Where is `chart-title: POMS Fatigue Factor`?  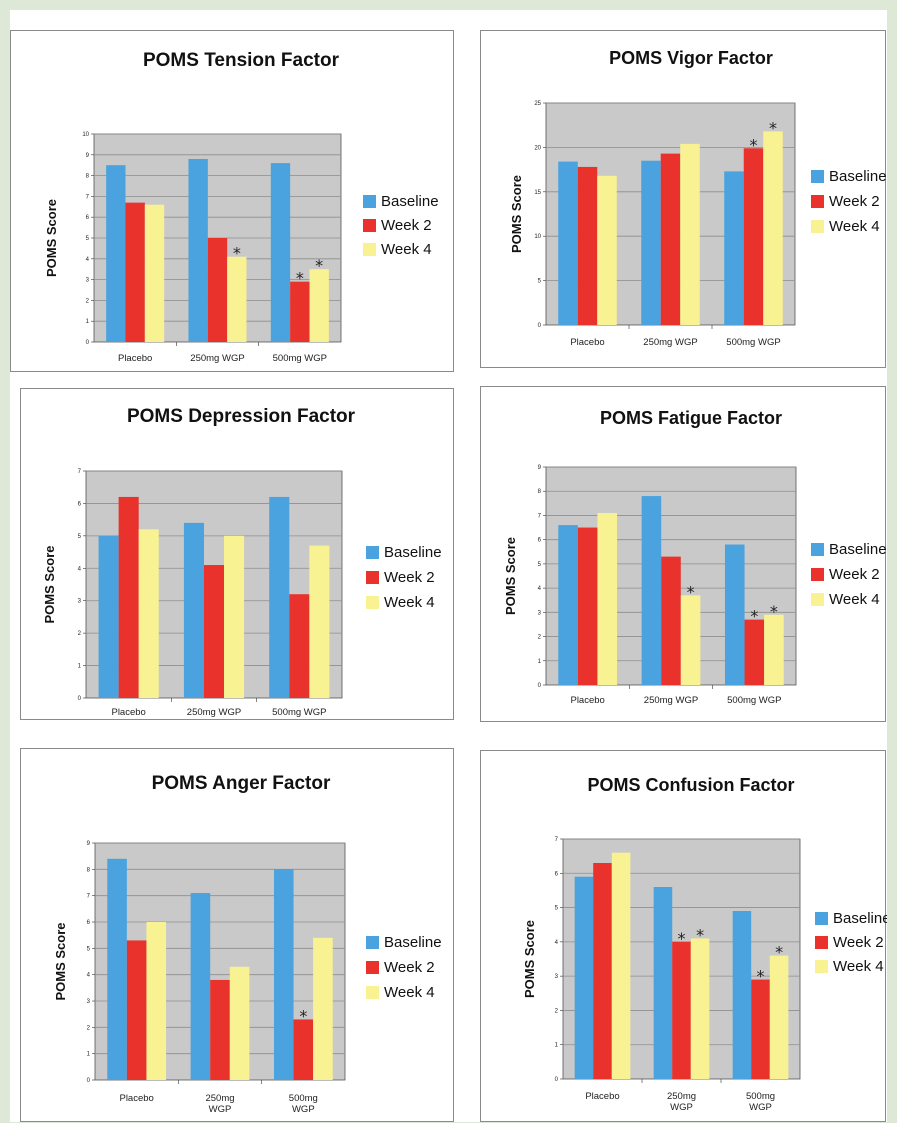 chart-title: POMS Fatigue Factor is located at coordinates (691, 418).